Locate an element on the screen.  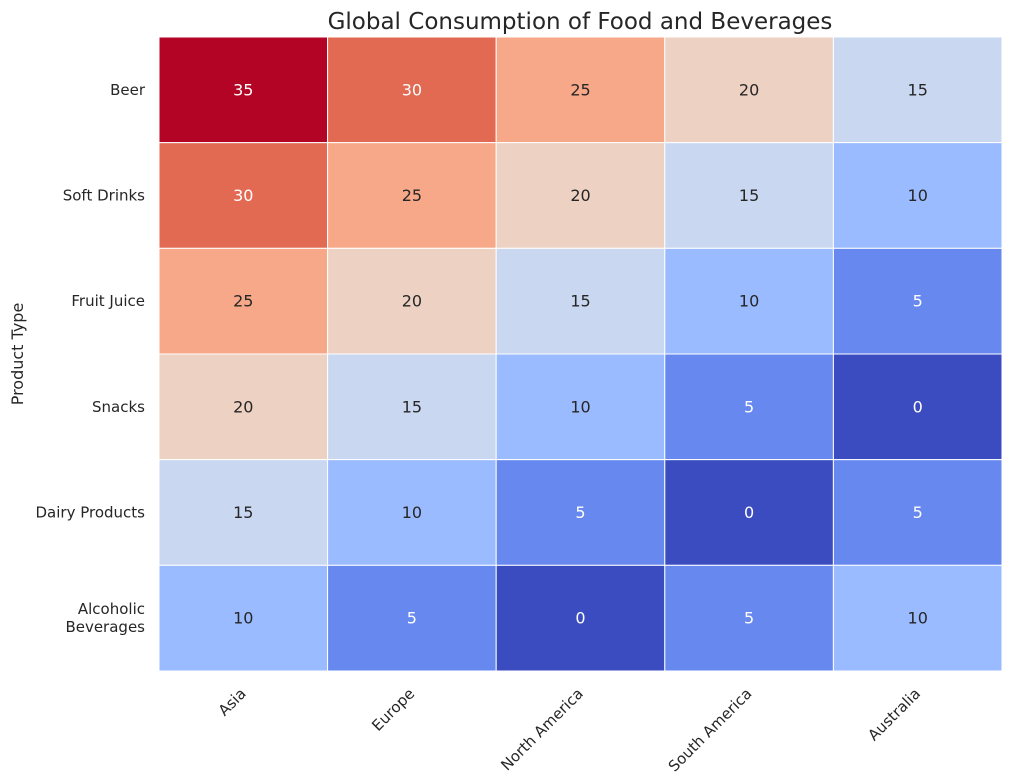
x-tick-label: South America is located at coordinates (710, 730).